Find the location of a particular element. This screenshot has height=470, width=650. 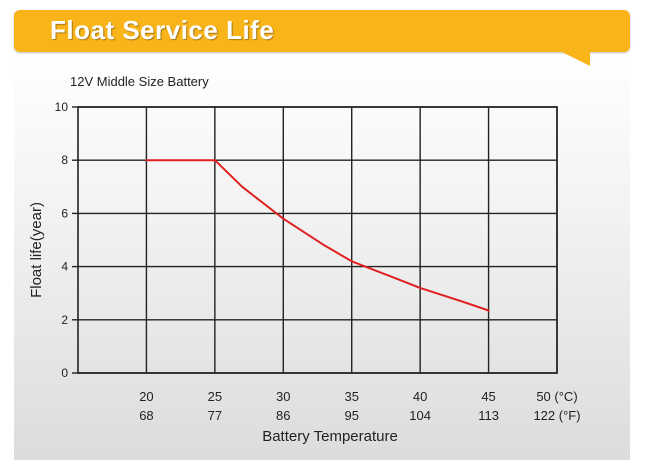

y-tick-label: 10 is located at coordinates (62, 107).